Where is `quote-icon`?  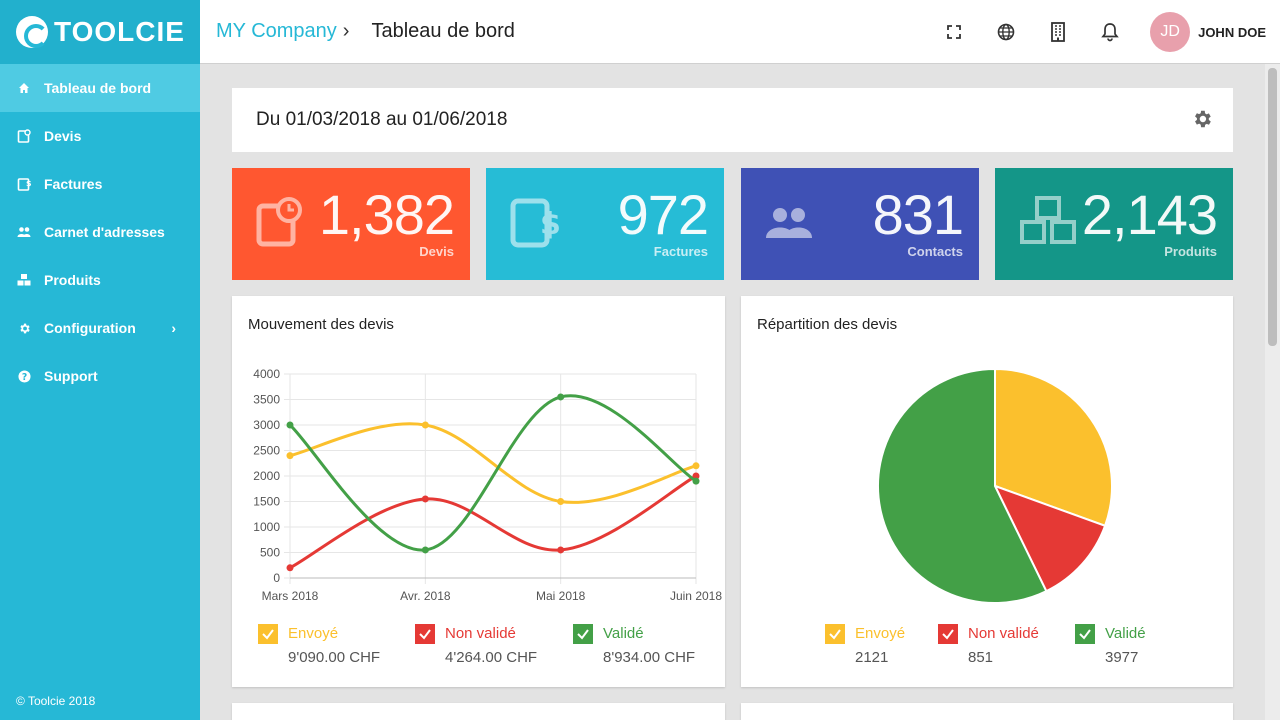
quote-icon is located at coordinates (280, 224).